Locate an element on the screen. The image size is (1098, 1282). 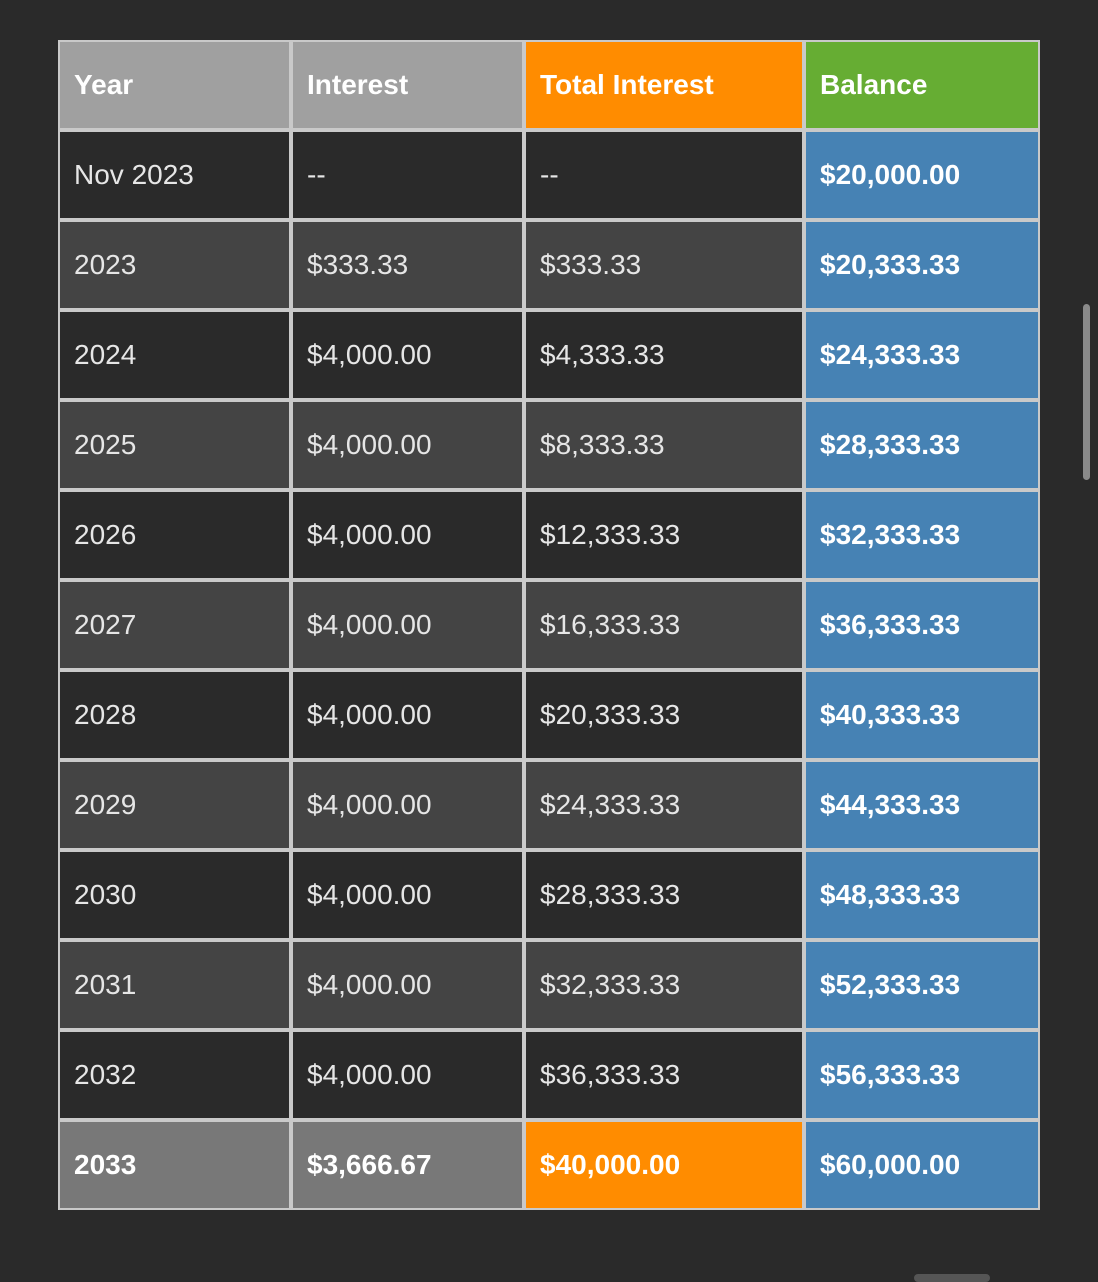
cell-interest: $3,666.67 is located at coordinates (407, 1165).